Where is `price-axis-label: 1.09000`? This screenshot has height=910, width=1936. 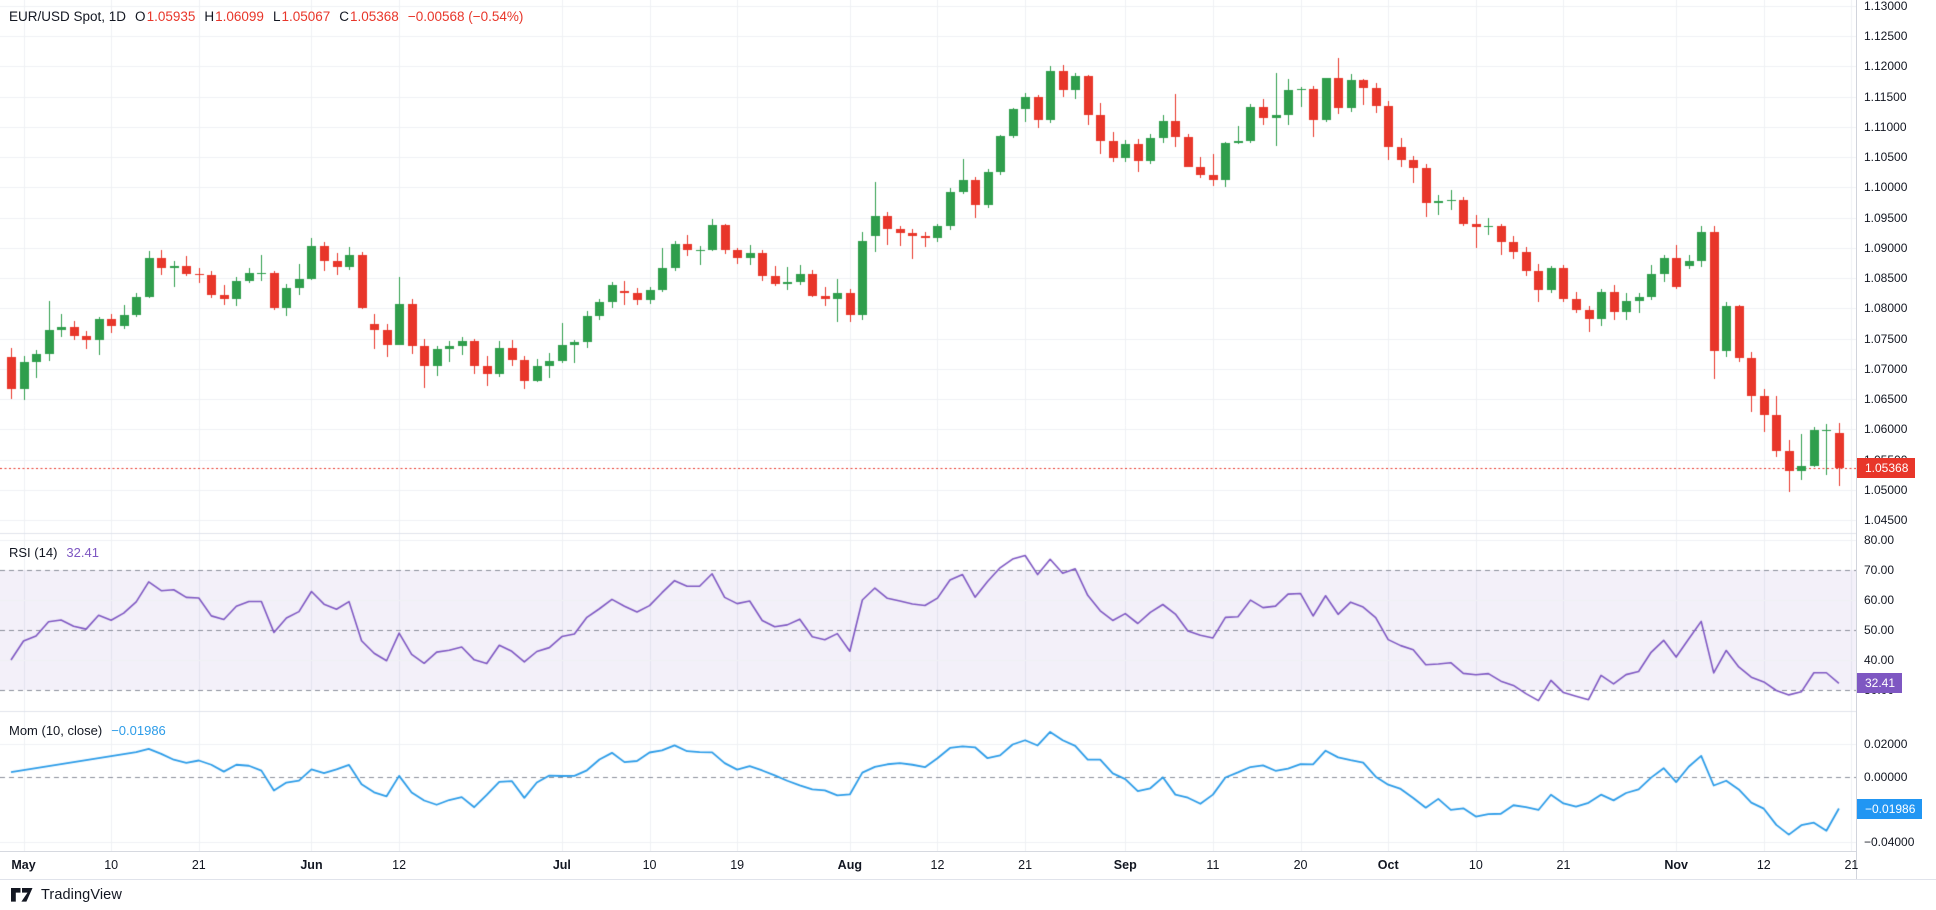
price-axis-label: 1.09000 is located at coordinates (1886, 247).